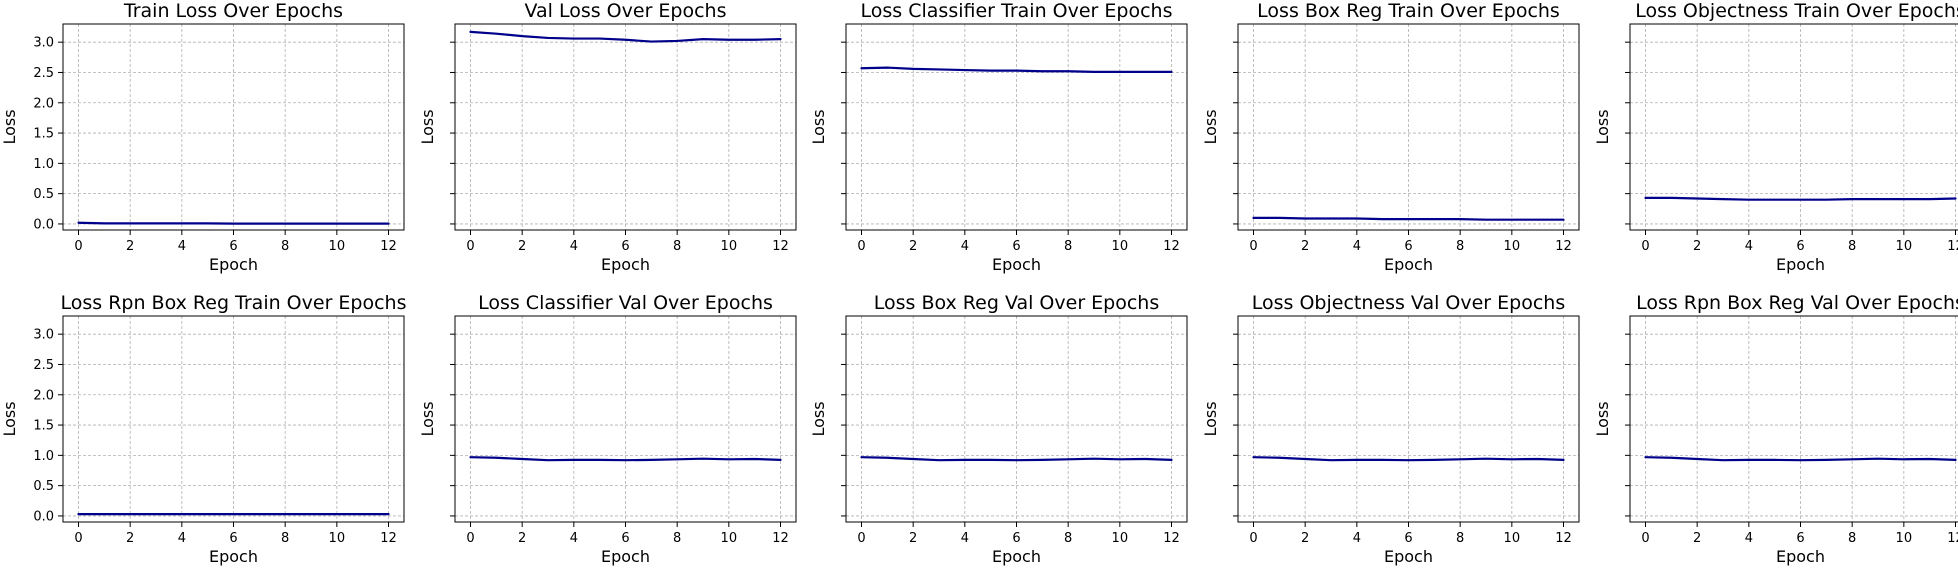 The image size is (1958, 570). I want to click on y-tick-label: 1.5, so click(43, 426).